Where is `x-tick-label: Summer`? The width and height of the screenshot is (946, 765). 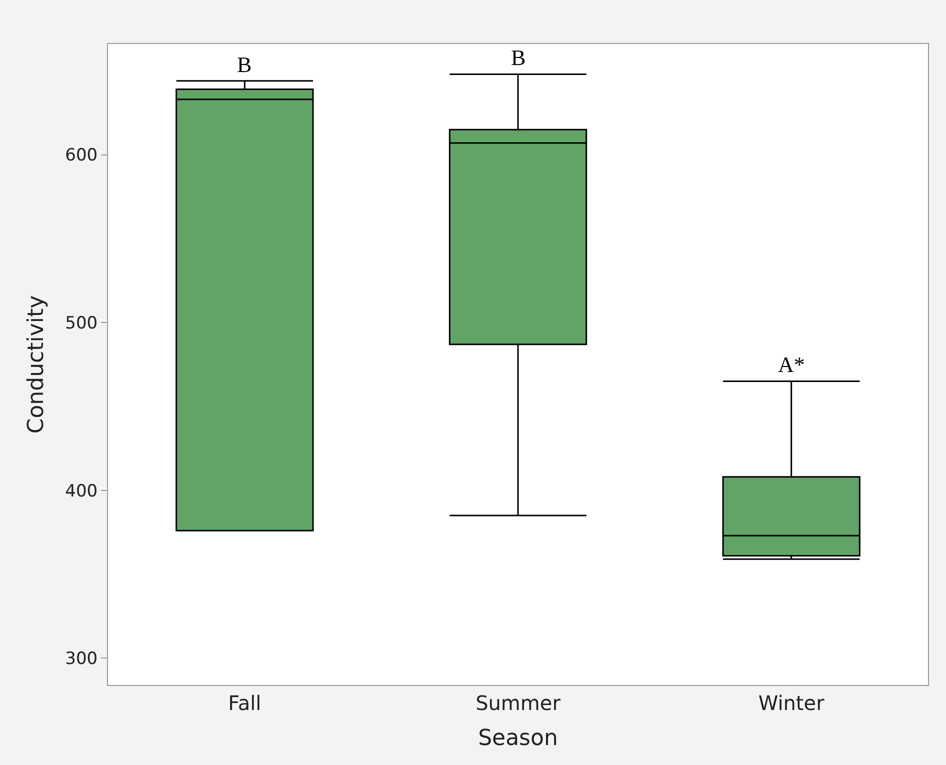
x-tick-label: Summer is located at coordinates (519, 703).